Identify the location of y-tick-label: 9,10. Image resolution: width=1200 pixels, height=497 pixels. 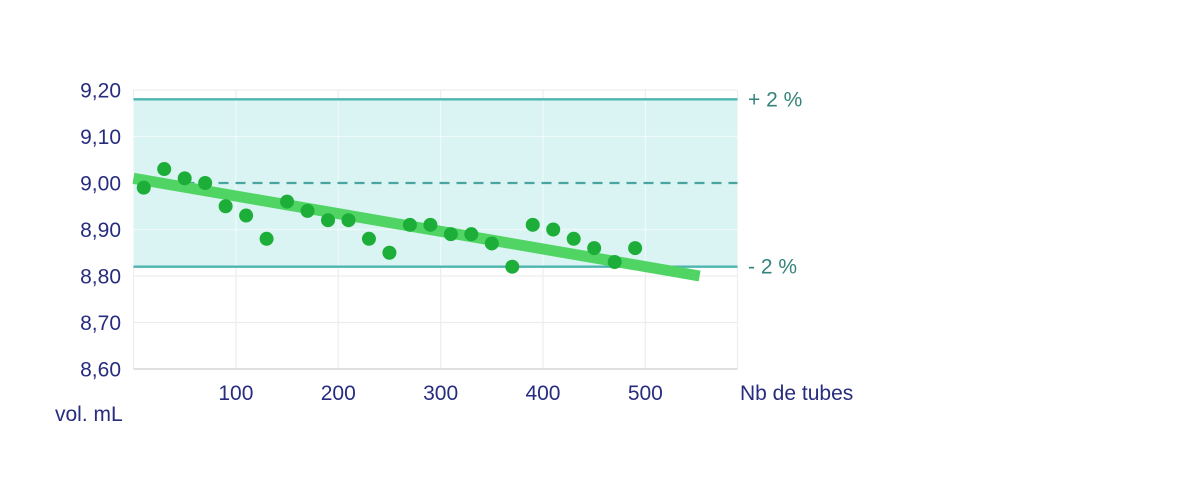
(100, 137).